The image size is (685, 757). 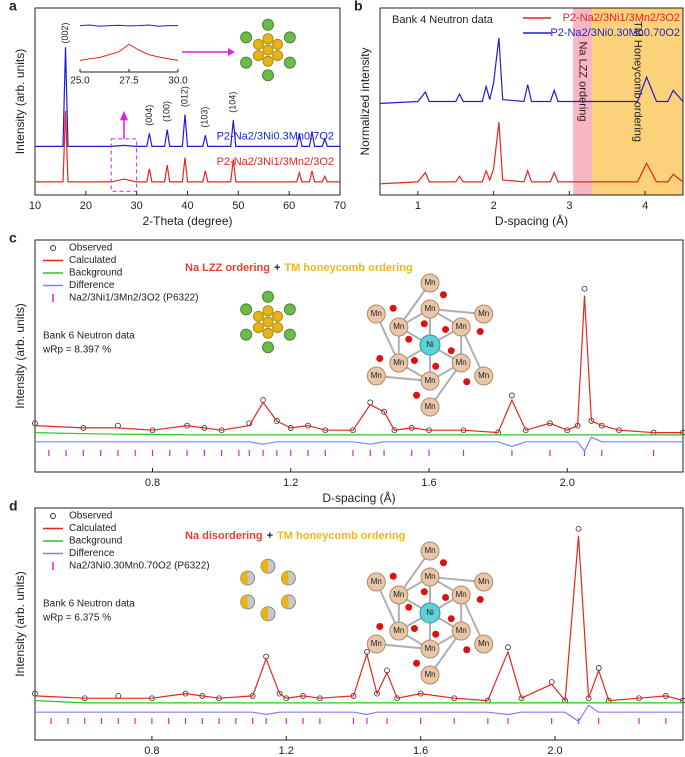 What do you see at coordinates (443, 20) in the screenshot?
I see `note: Bank 4 Neutron data` at bounding box center [443, 20].